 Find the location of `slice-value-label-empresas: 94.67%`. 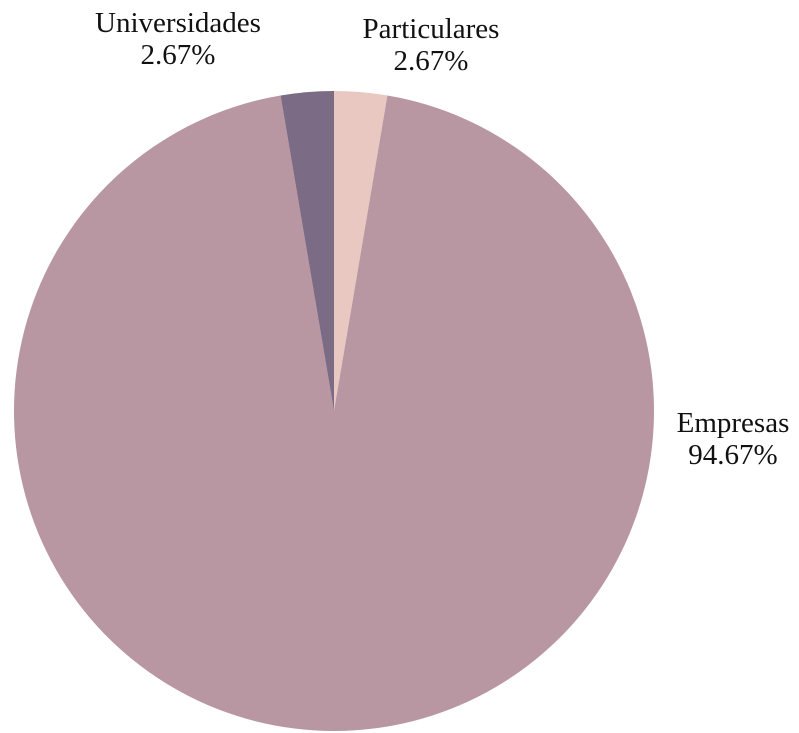

slice-value-label-empresas: 94.67% is located at coordinates (732, 455).